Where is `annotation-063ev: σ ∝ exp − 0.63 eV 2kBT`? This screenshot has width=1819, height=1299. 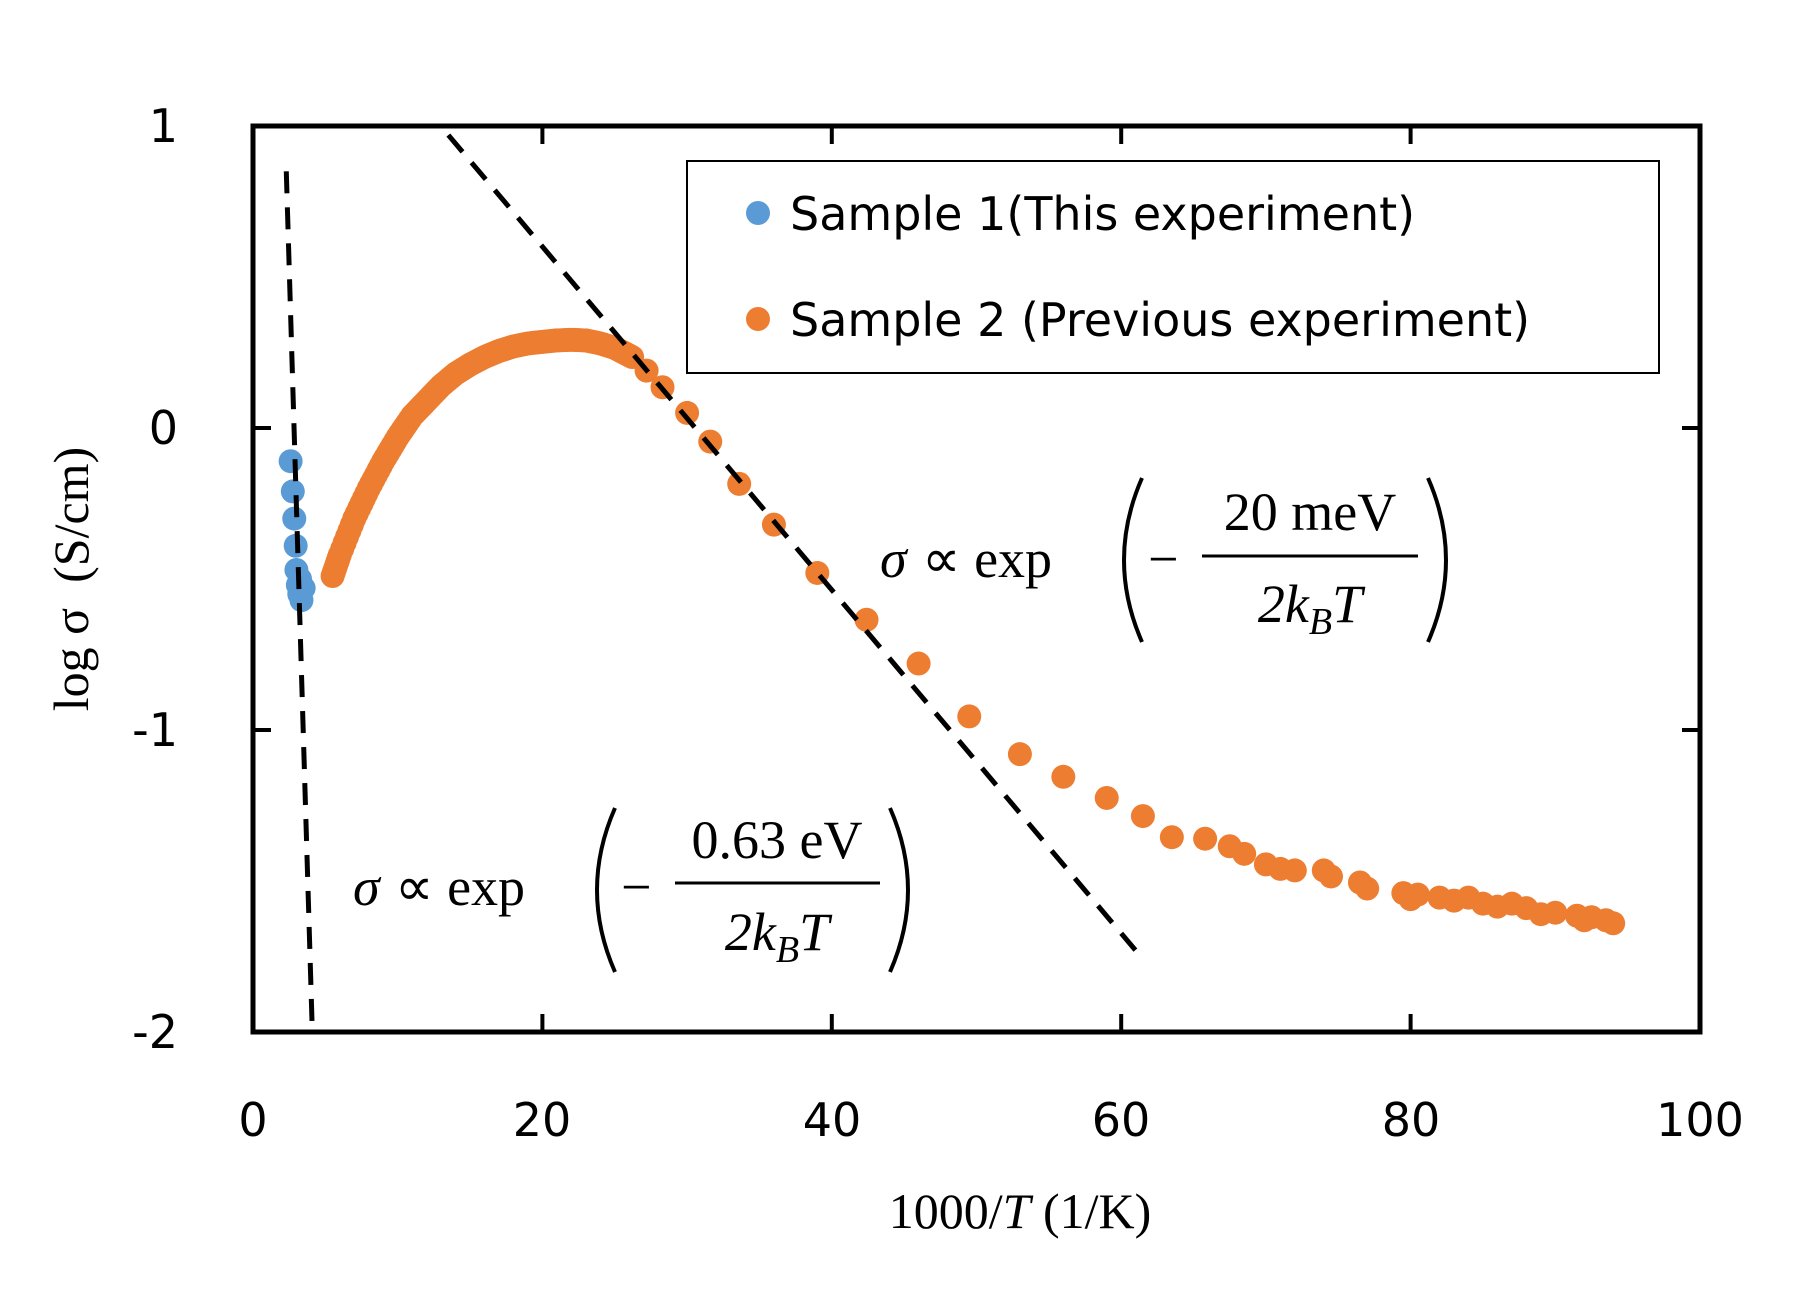 annotation-063ev: σ ∝ exp − 0.63 eV 2kBT is located at coordinates (631, 890).